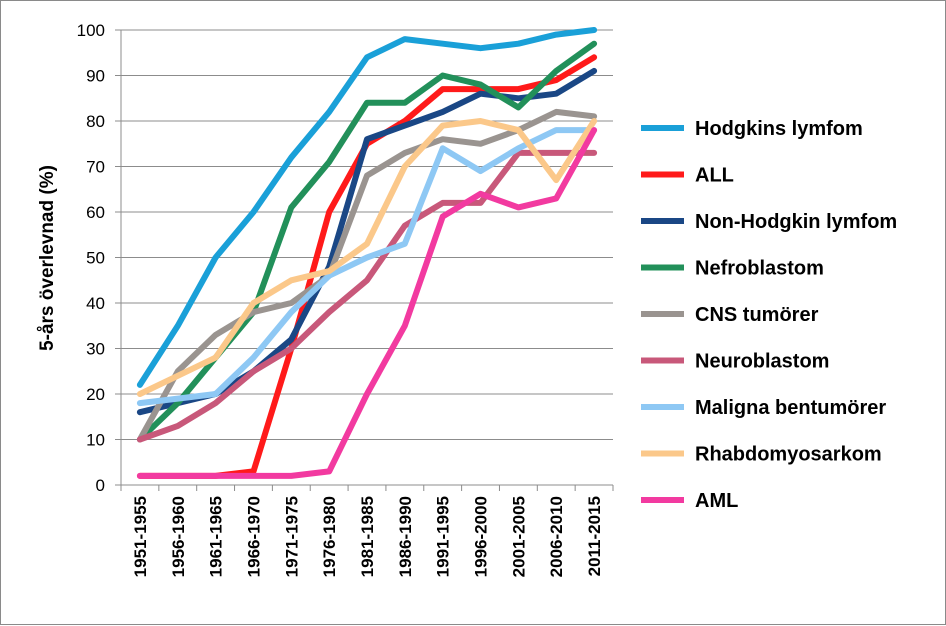  I want to click on y-tick-label: 20, so click(95, 394).